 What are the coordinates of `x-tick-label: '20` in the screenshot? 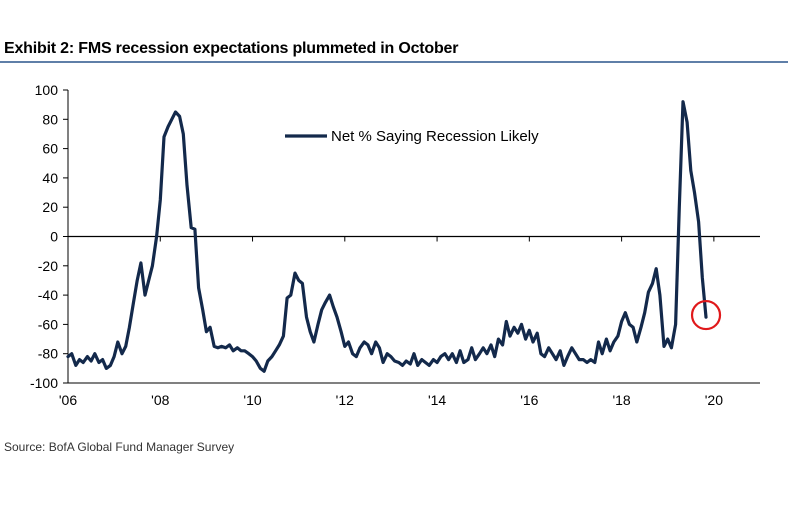 It's located at (714, 400).